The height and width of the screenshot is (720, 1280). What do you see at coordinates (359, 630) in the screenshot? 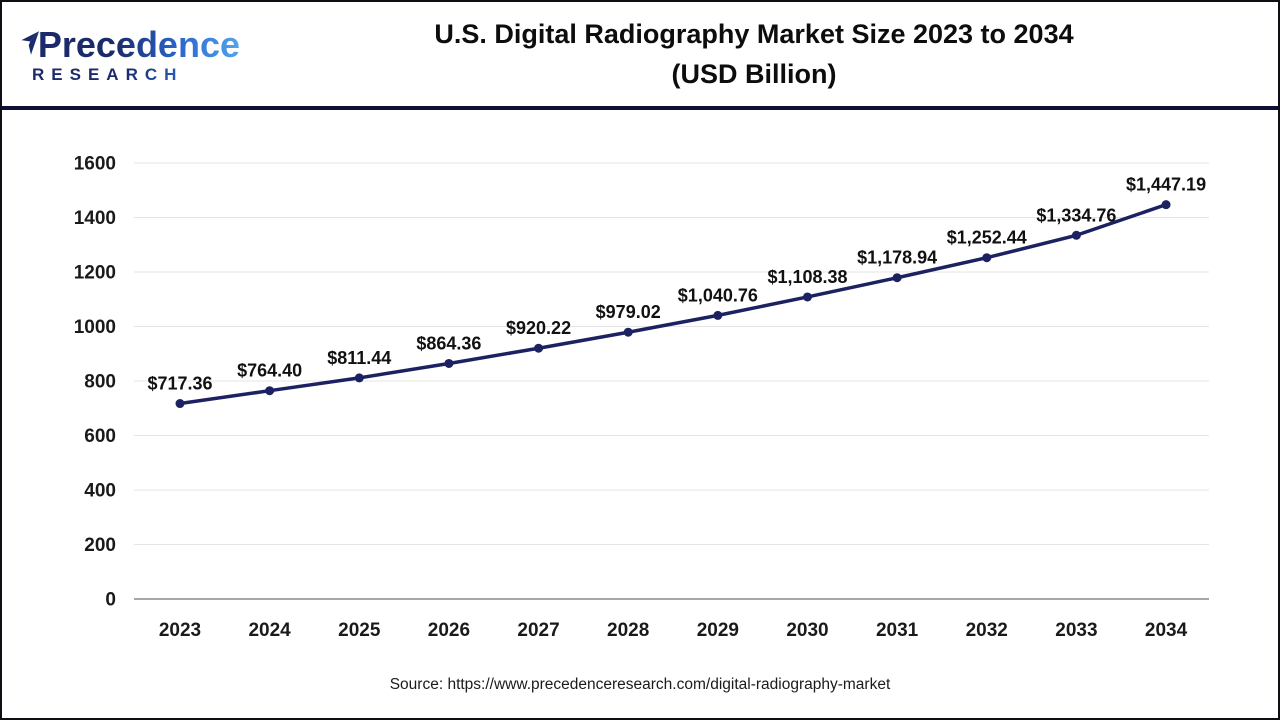
I see `x-tick-label: 2025` at bounding box center [359, 630].